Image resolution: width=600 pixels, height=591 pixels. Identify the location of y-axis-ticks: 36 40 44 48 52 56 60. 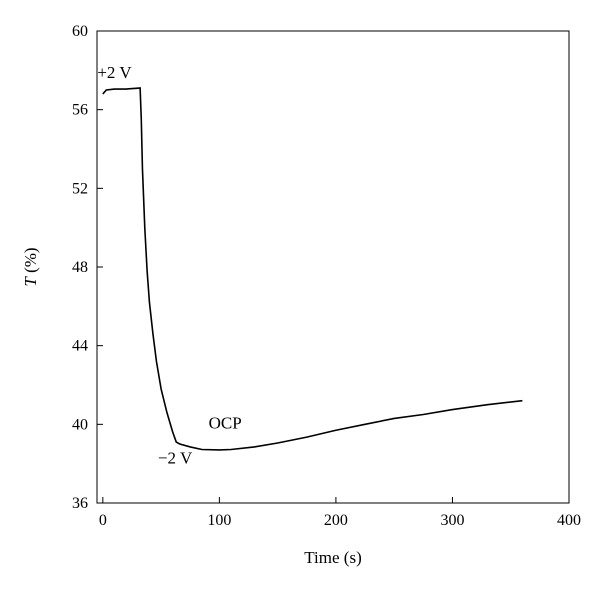
(87, 267).